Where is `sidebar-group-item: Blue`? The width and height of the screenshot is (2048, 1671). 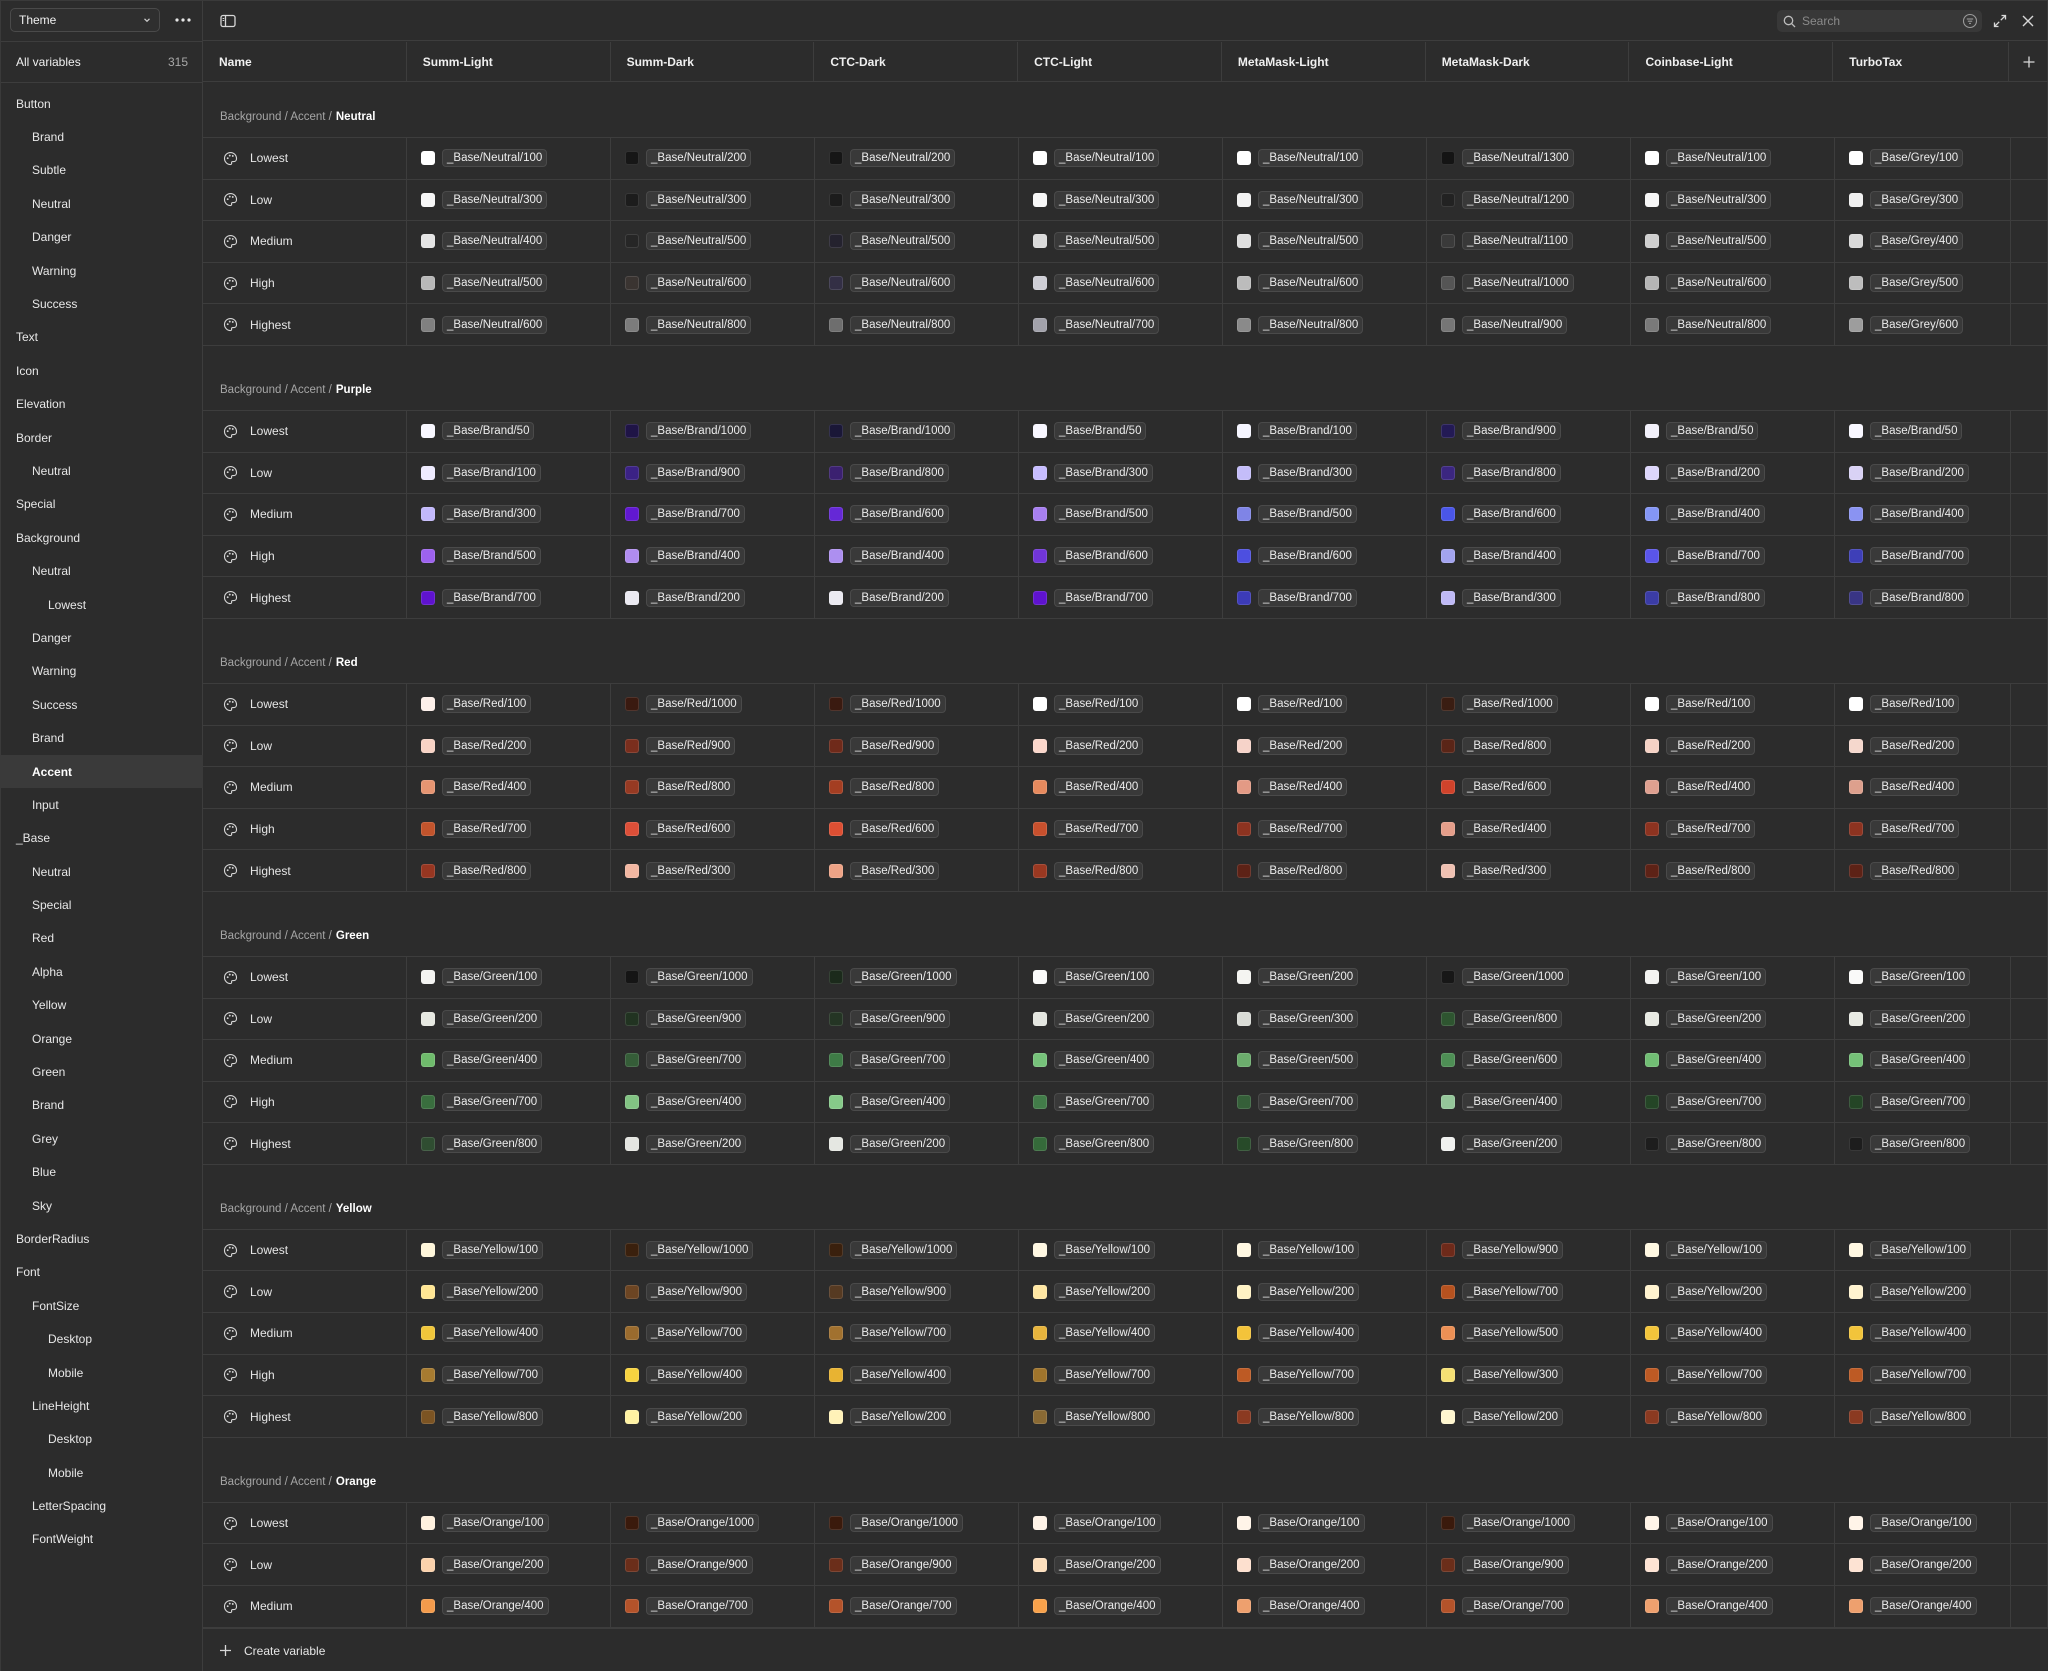
sidebar-group-item: Blue is located at coordinates (44, 1172).